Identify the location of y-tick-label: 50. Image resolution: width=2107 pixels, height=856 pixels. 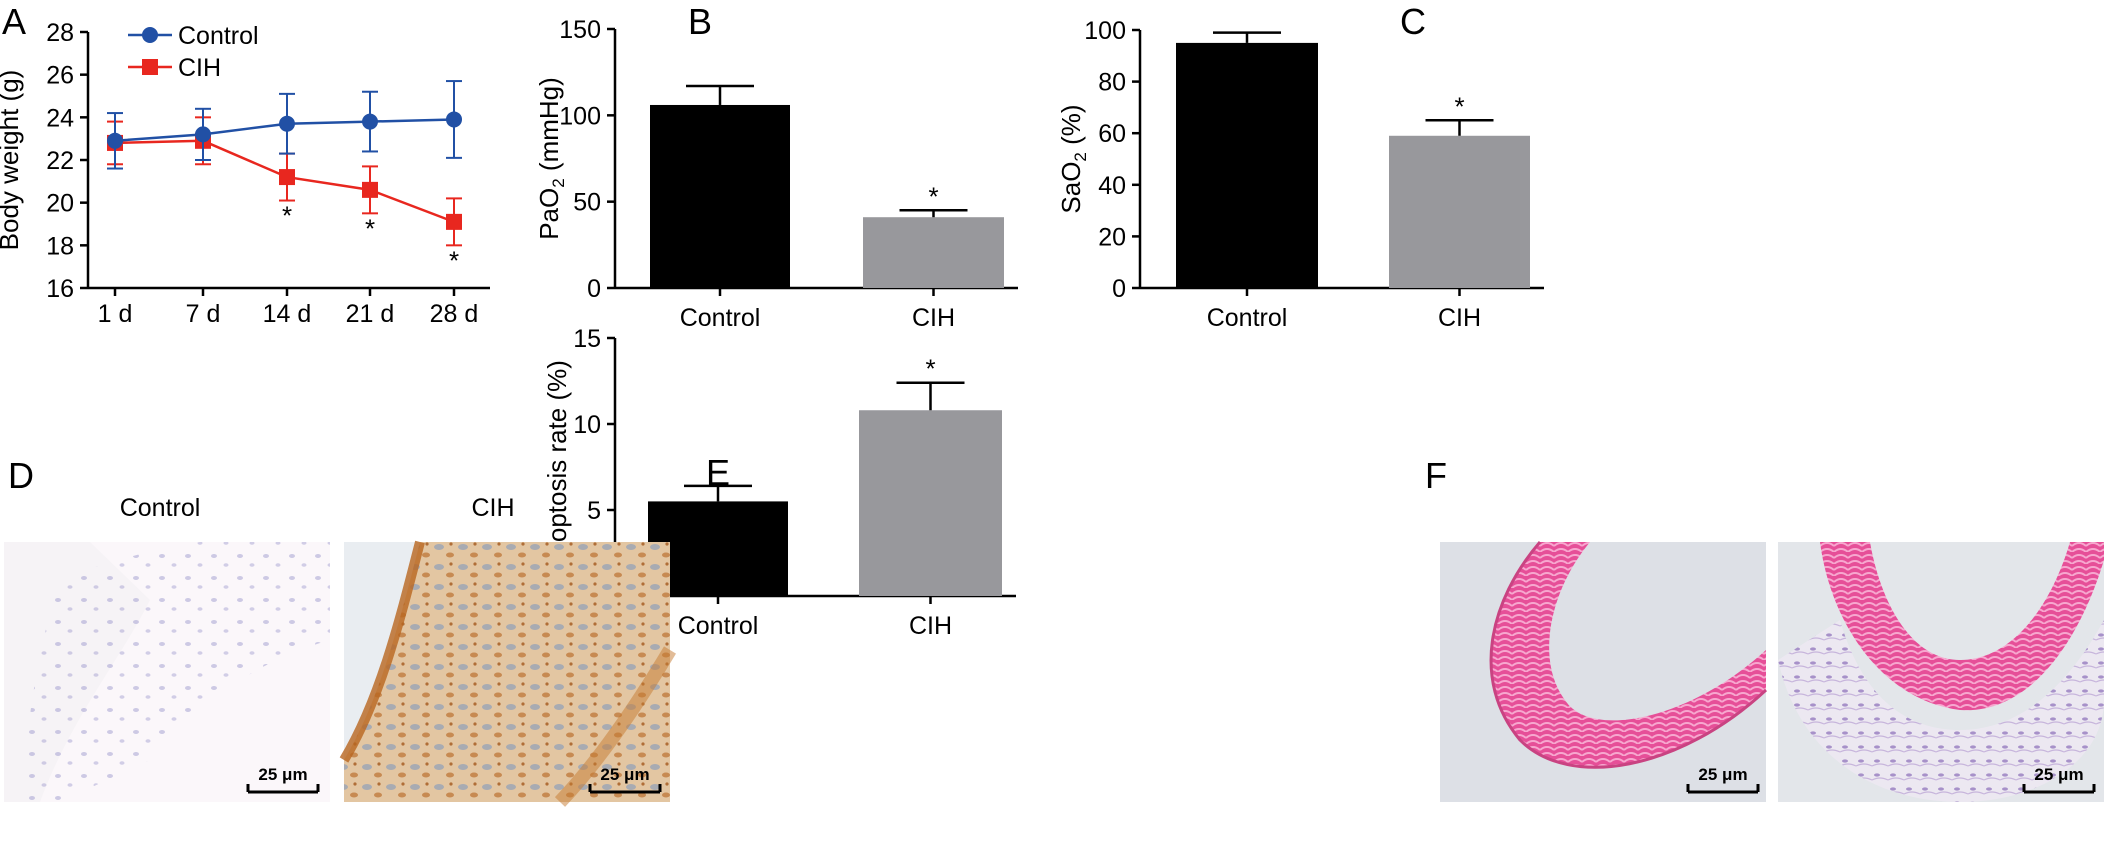
(587, 203).